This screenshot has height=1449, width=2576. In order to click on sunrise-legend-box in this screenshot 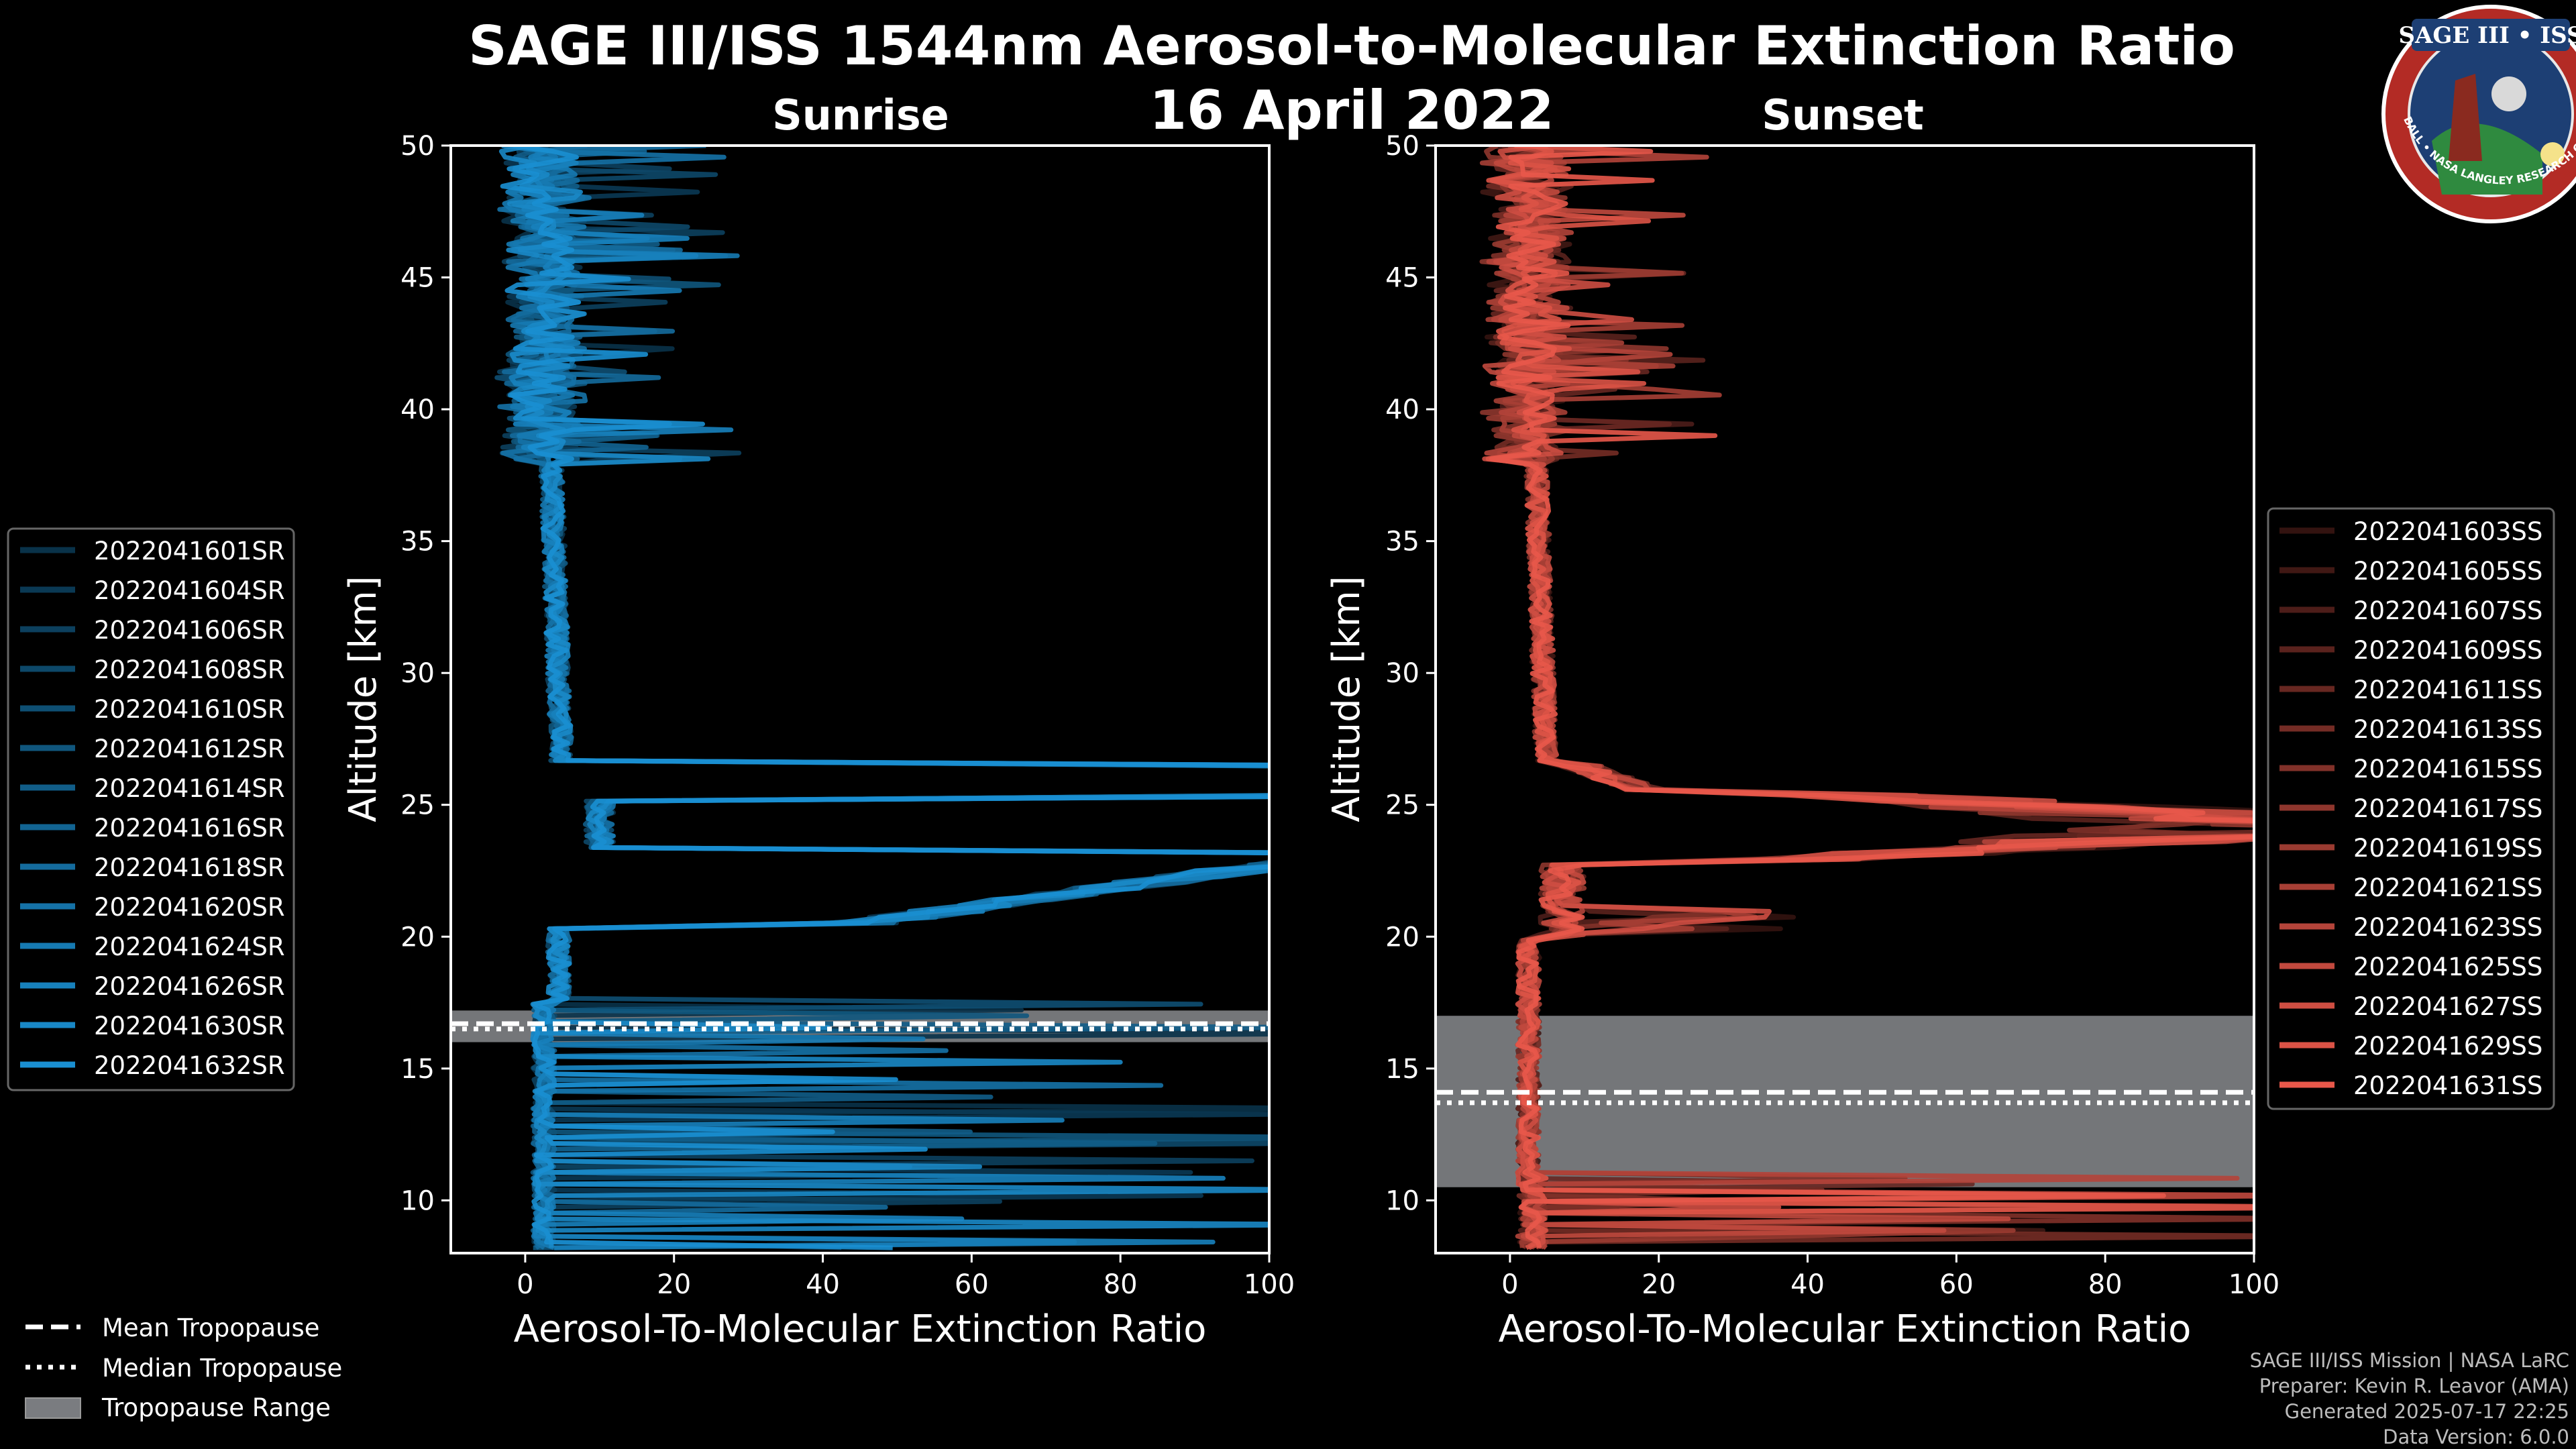, I will do `click(151, 809)`.